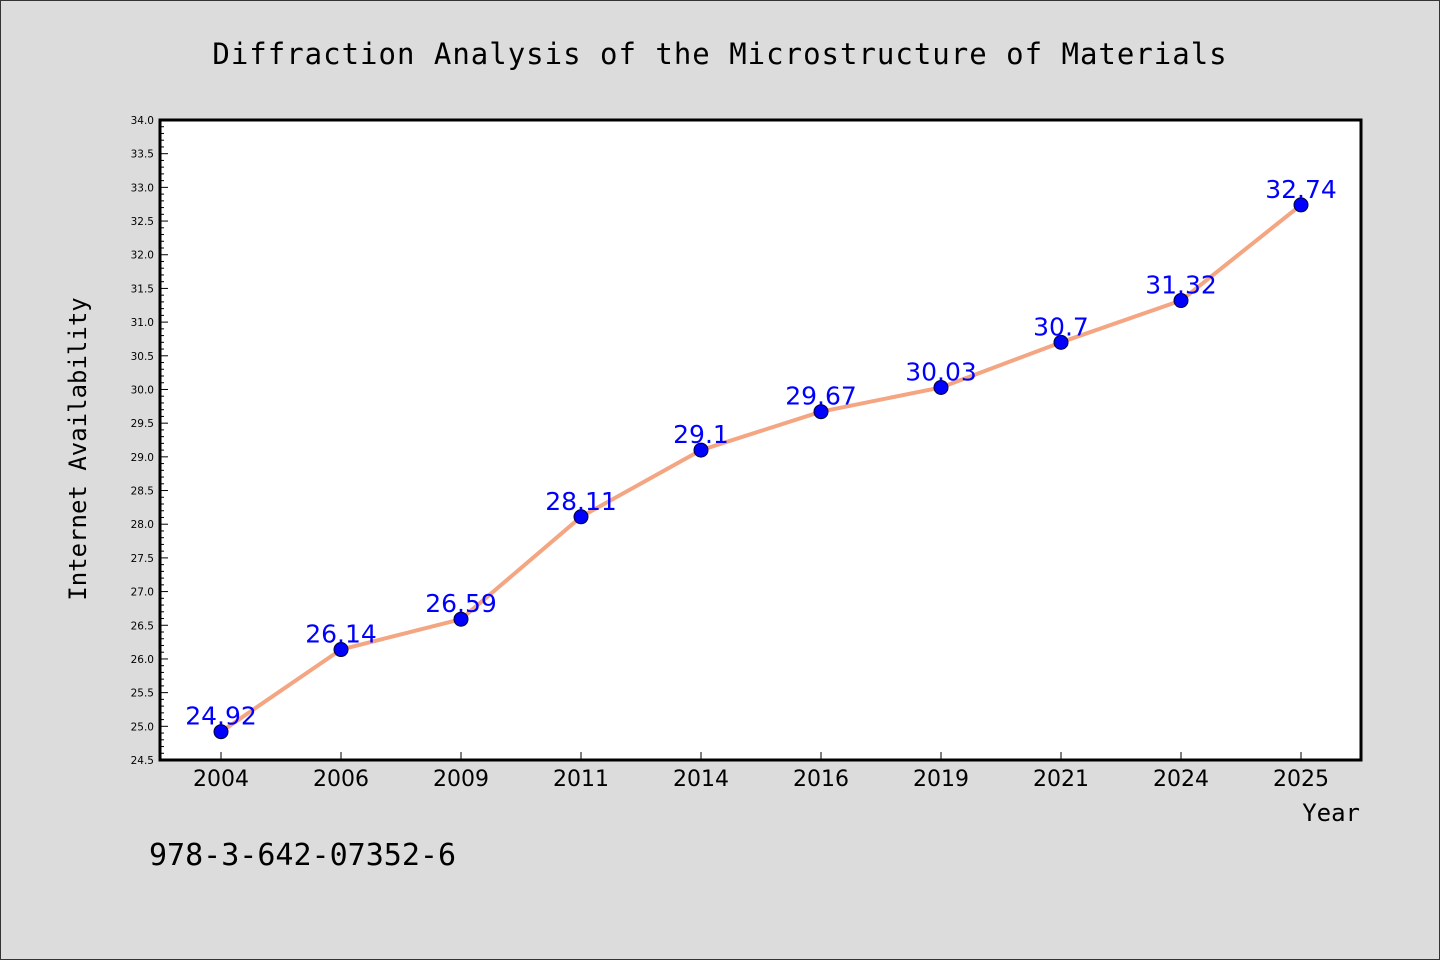 The height and width of the screenshot is (960, 1440). Describe the element at coordinates (78, 448) in the screenshot. I see `y-axis-label: Internet Availability` at that location.